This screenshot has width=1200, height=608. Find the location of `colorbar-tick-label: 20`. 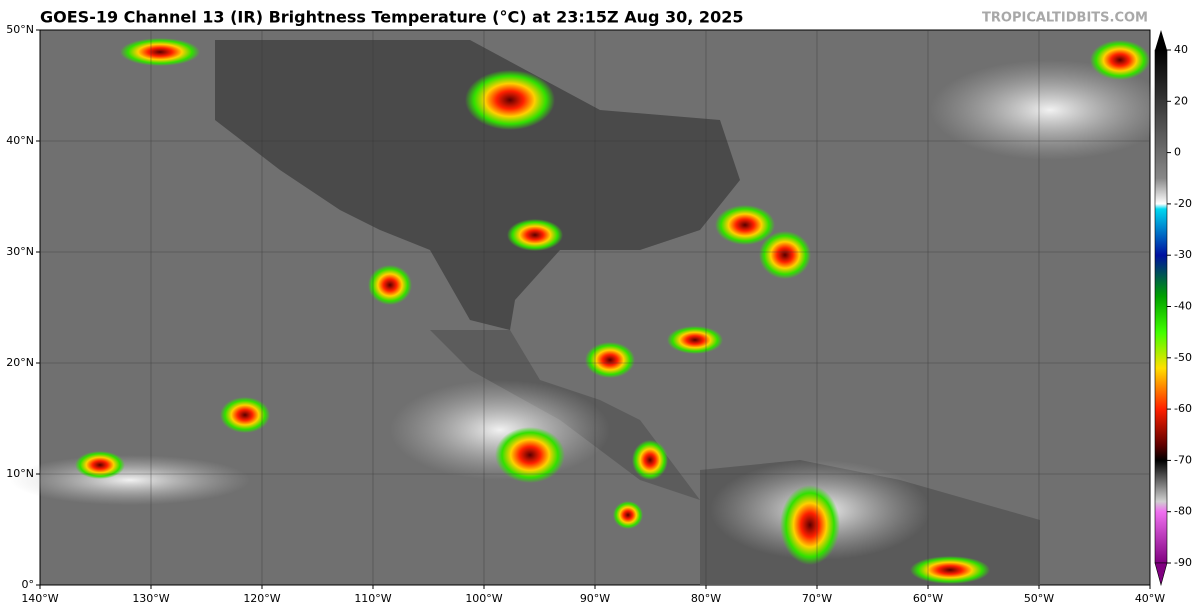

colorbar-tick-label: 20 is located at coordinates (1181, 100).